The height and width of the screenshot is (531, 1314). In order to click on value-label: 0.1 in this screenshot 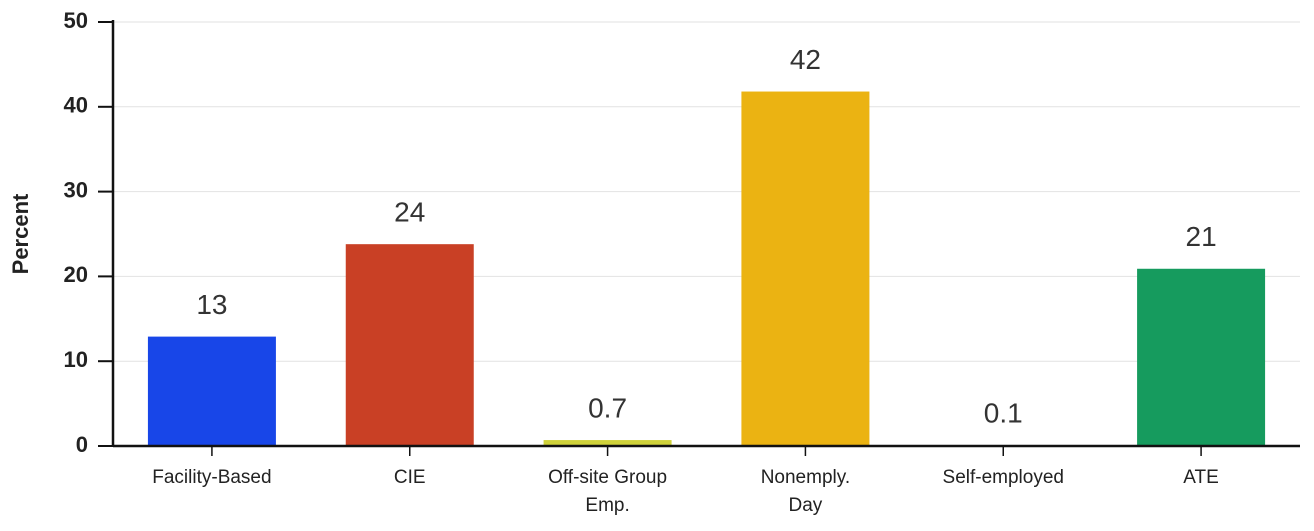, I will do `click(1003, 413)`.